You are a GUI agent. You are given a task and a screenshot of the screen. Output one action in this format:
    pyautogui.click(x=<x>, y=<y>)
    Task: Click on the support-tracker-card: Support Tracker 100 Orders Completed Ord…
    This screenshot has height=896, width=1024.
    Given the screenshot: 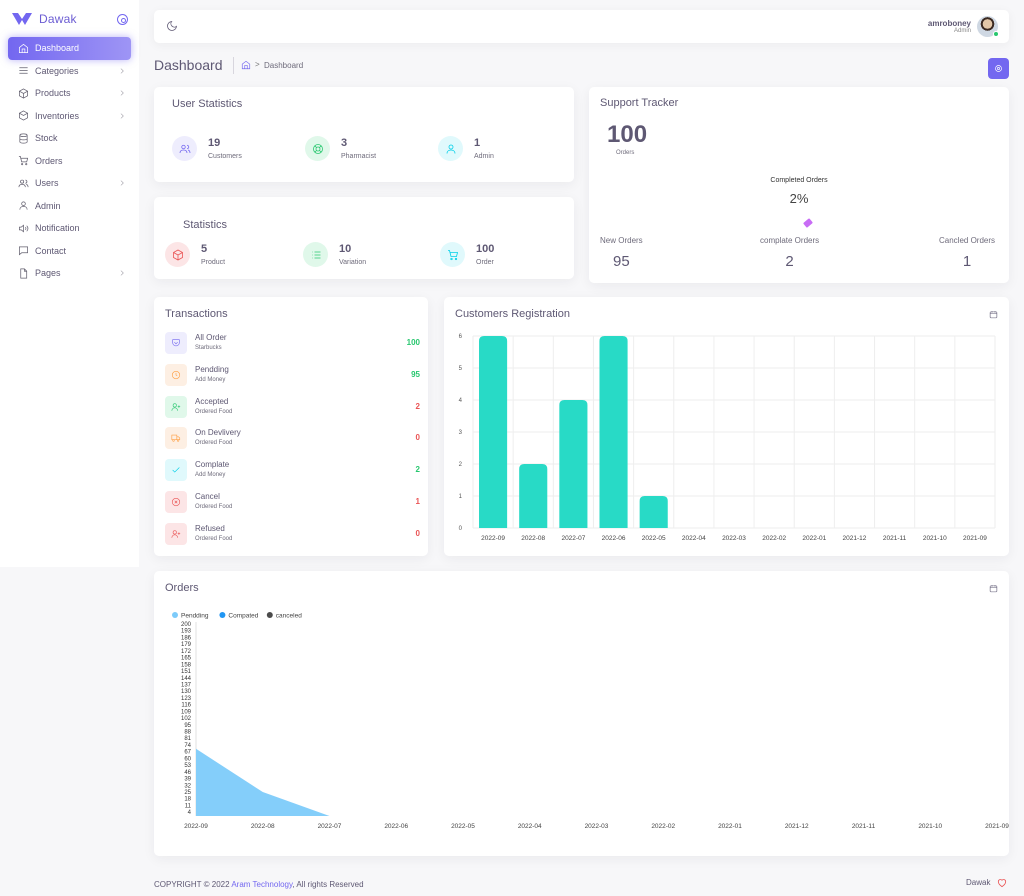 What is the action you would take?
    pyautogui.click(x=799, y=185)
    